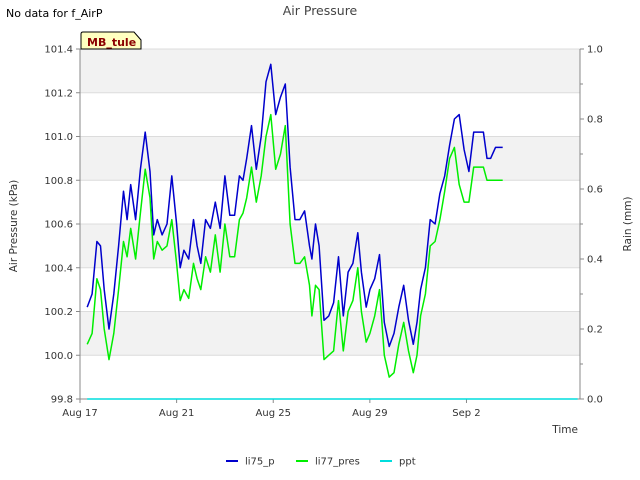 The image size is (640, 480). I want to click on legend-label-ppt: ppt, so click(407, 462).